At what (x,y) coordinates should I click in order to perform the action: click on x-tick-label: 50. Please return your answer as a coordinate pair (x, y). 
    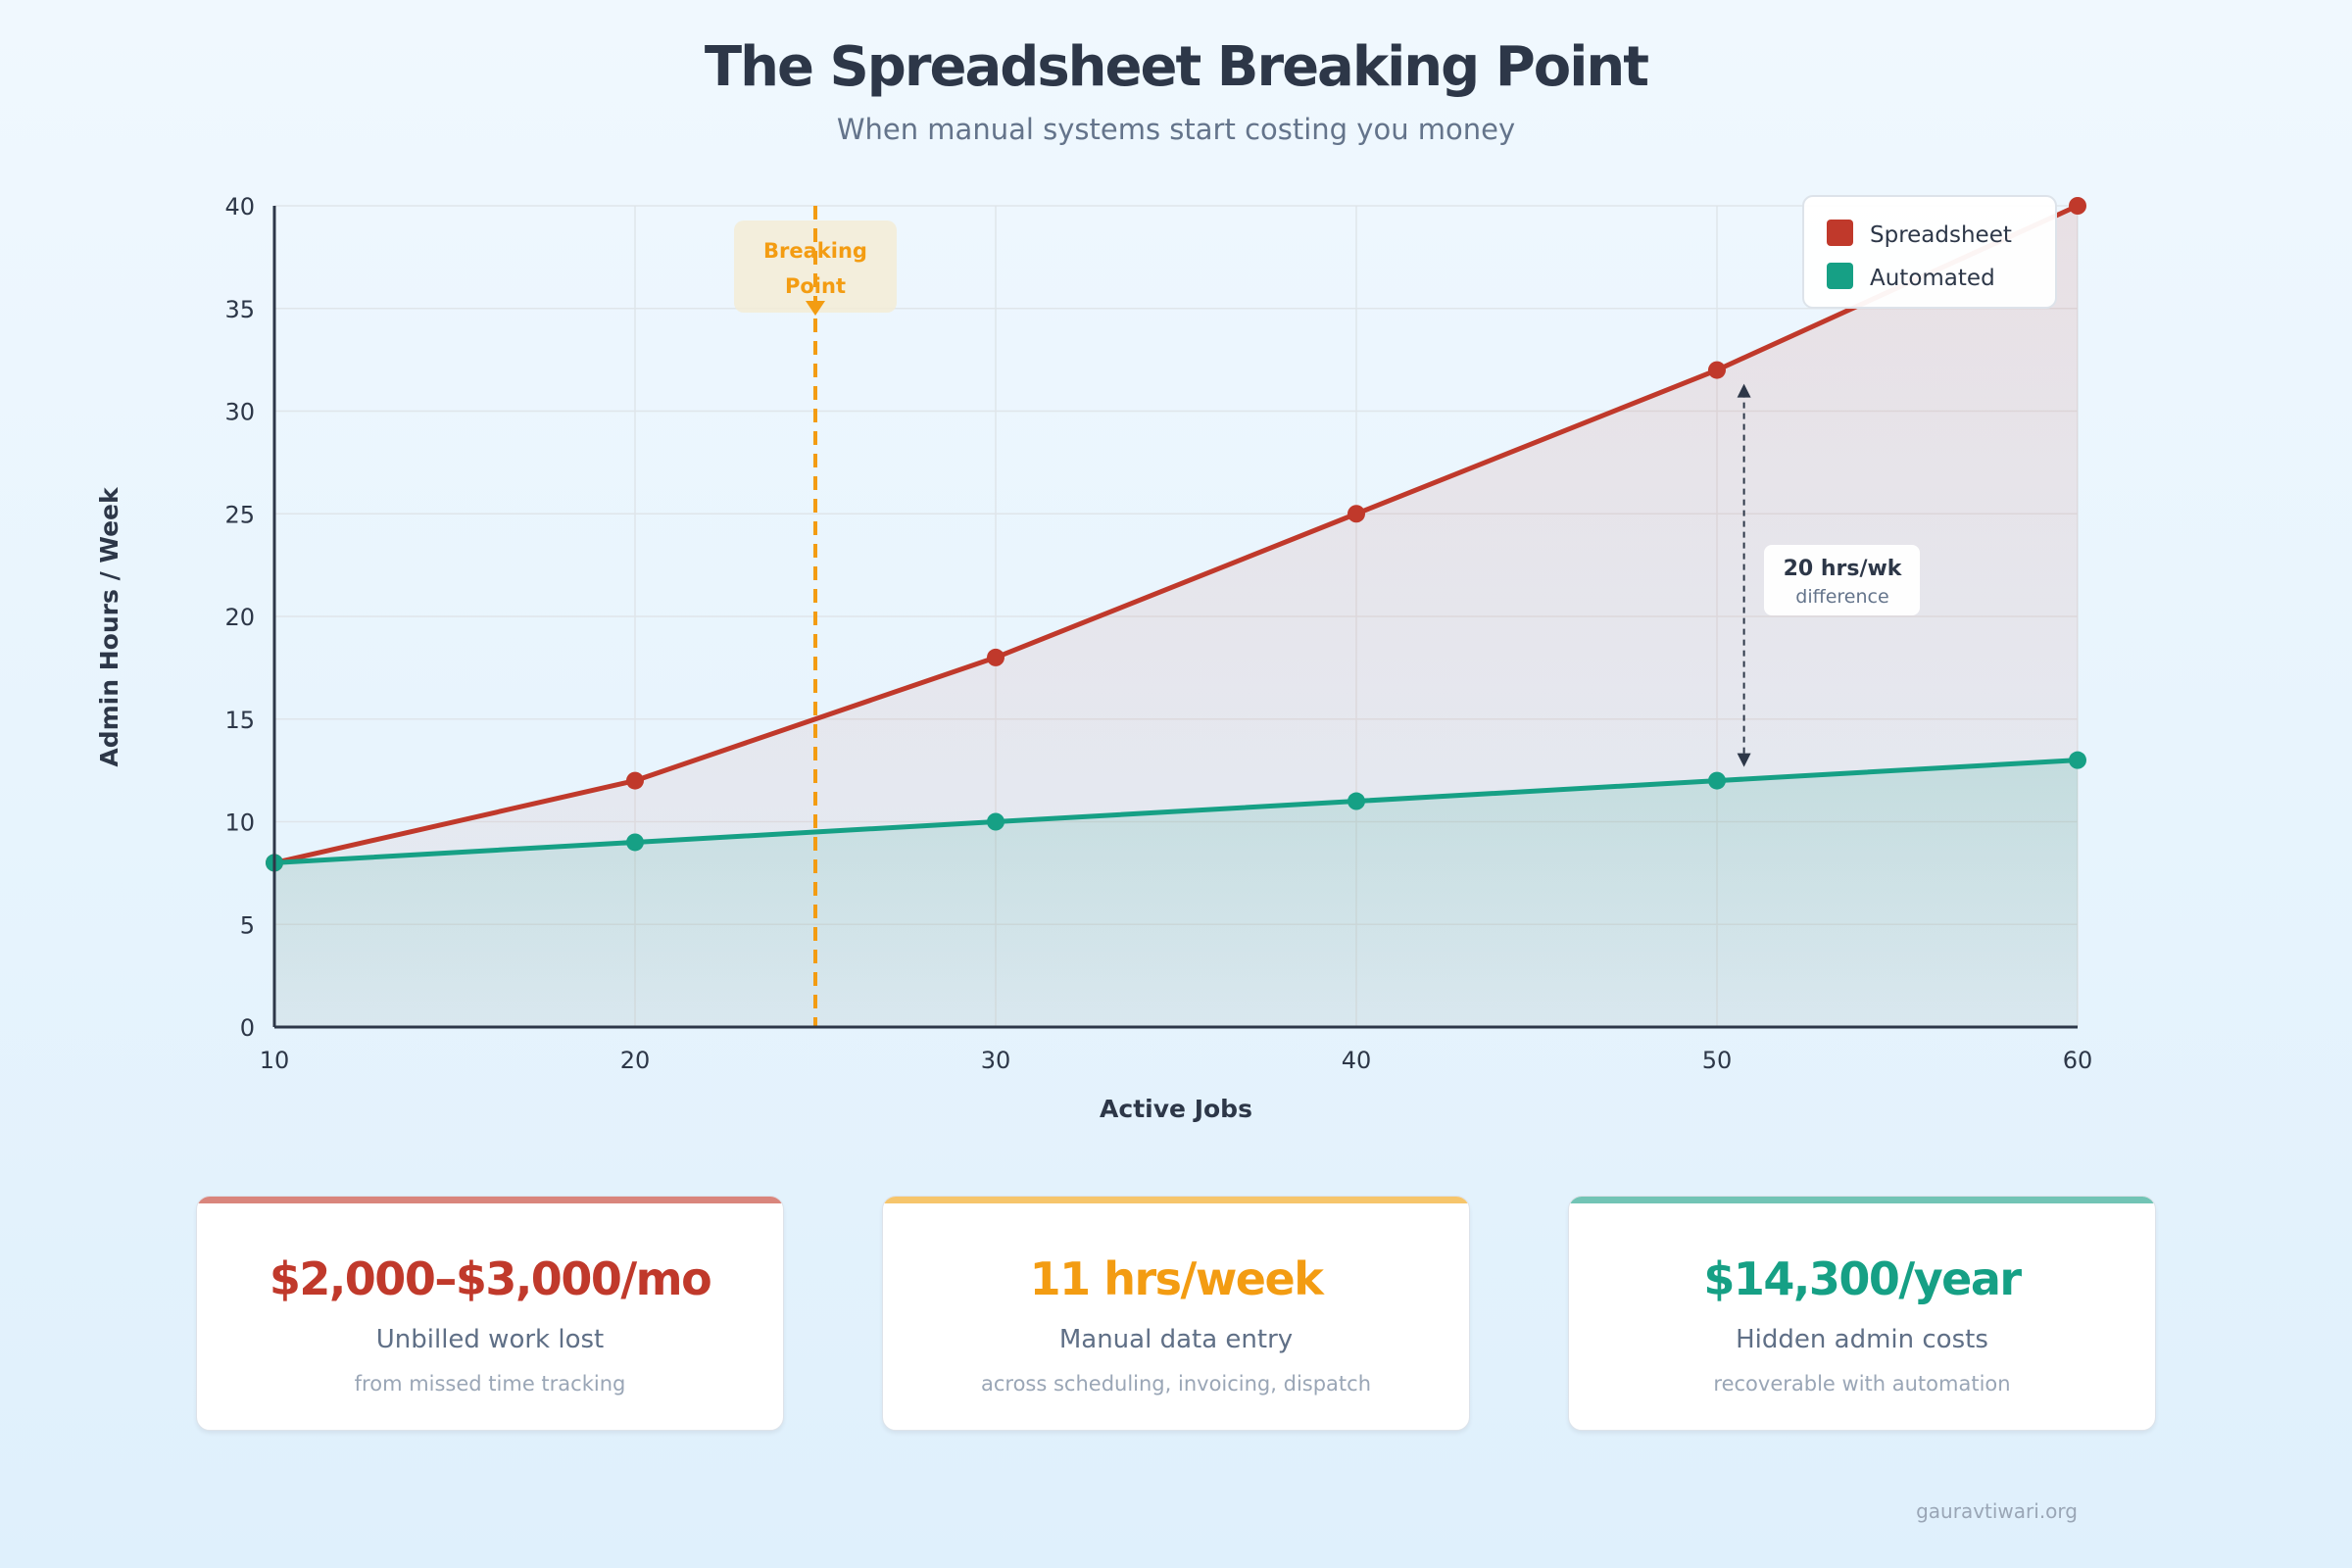
    Looking at the image, I should click on (1717, 1060).